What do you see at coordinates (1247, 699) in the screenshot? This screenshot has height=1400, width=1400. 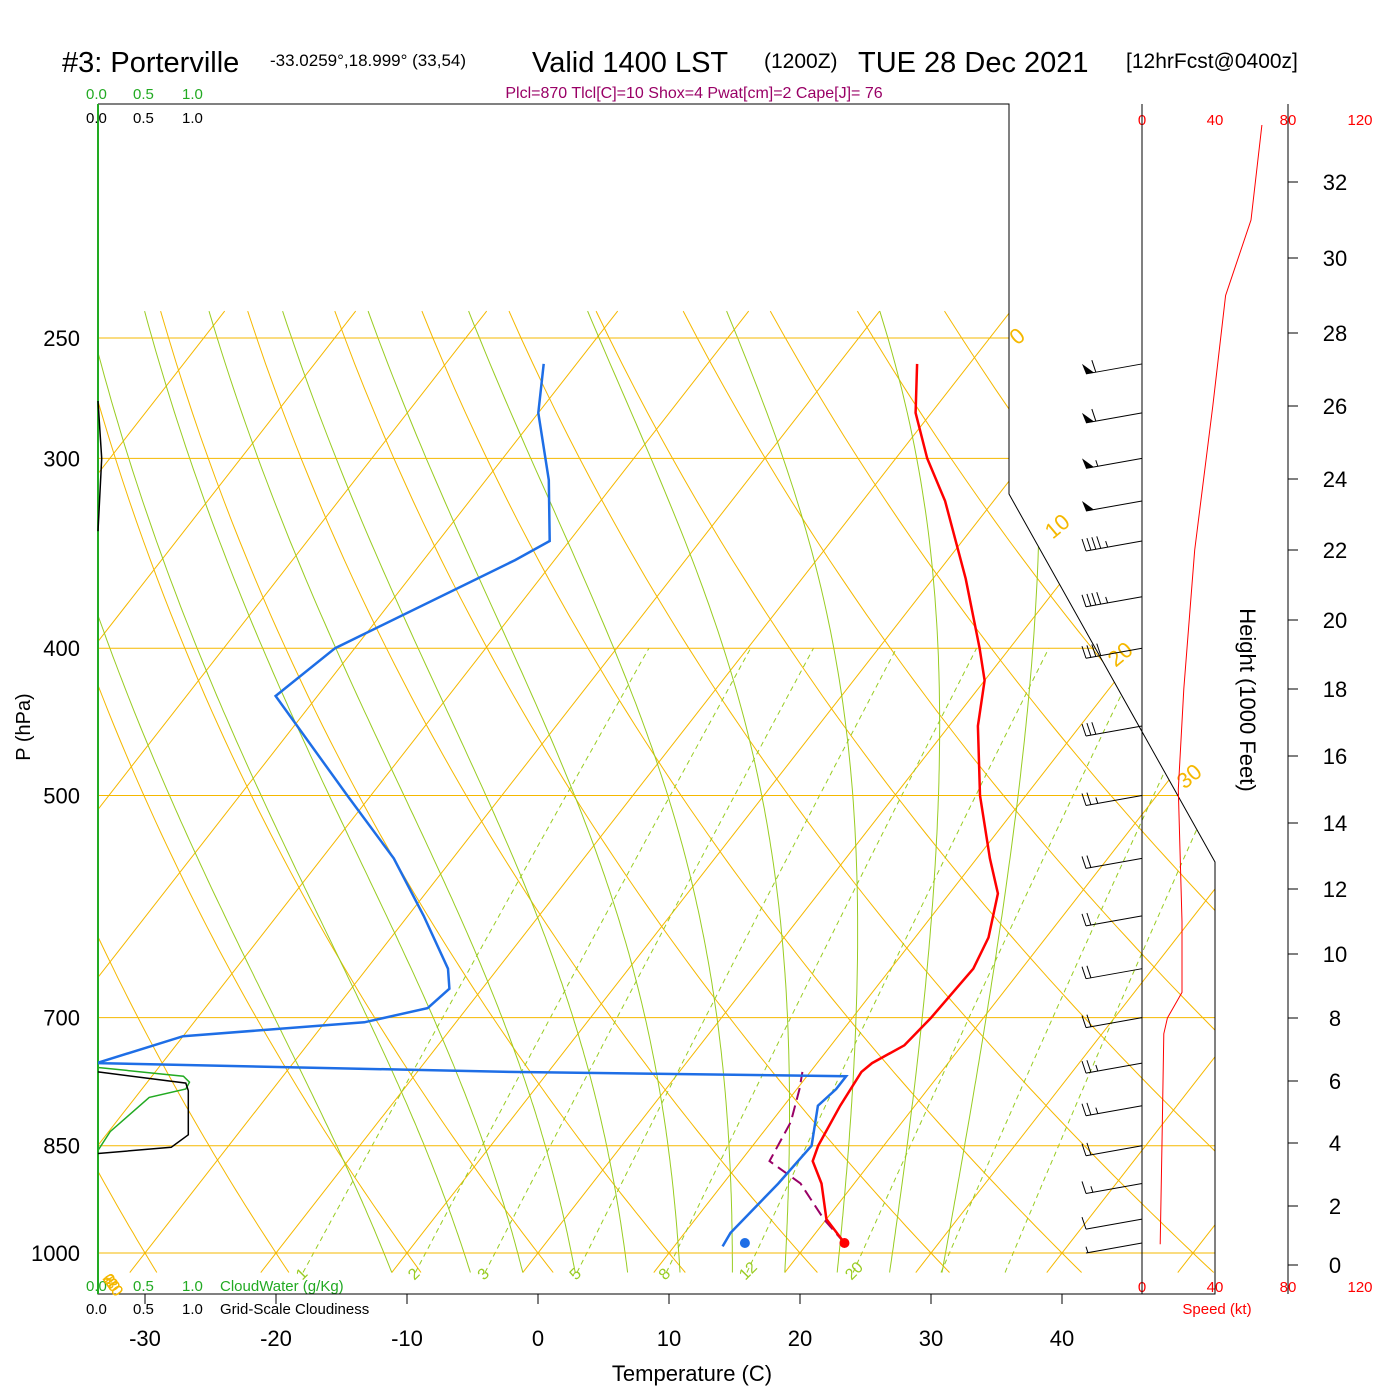 I see `height-axis-title: Height (1000 Feet)` at bounding box center [1247, 699].